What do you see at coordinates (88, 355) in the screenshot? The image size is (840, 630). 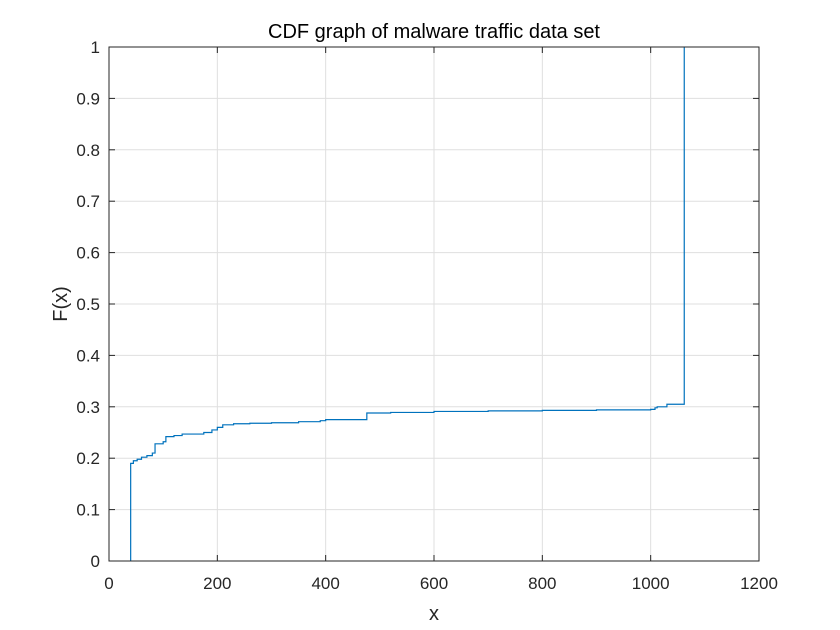 I see `y-tick-label: 0.4` at bounding box center [88, 355].